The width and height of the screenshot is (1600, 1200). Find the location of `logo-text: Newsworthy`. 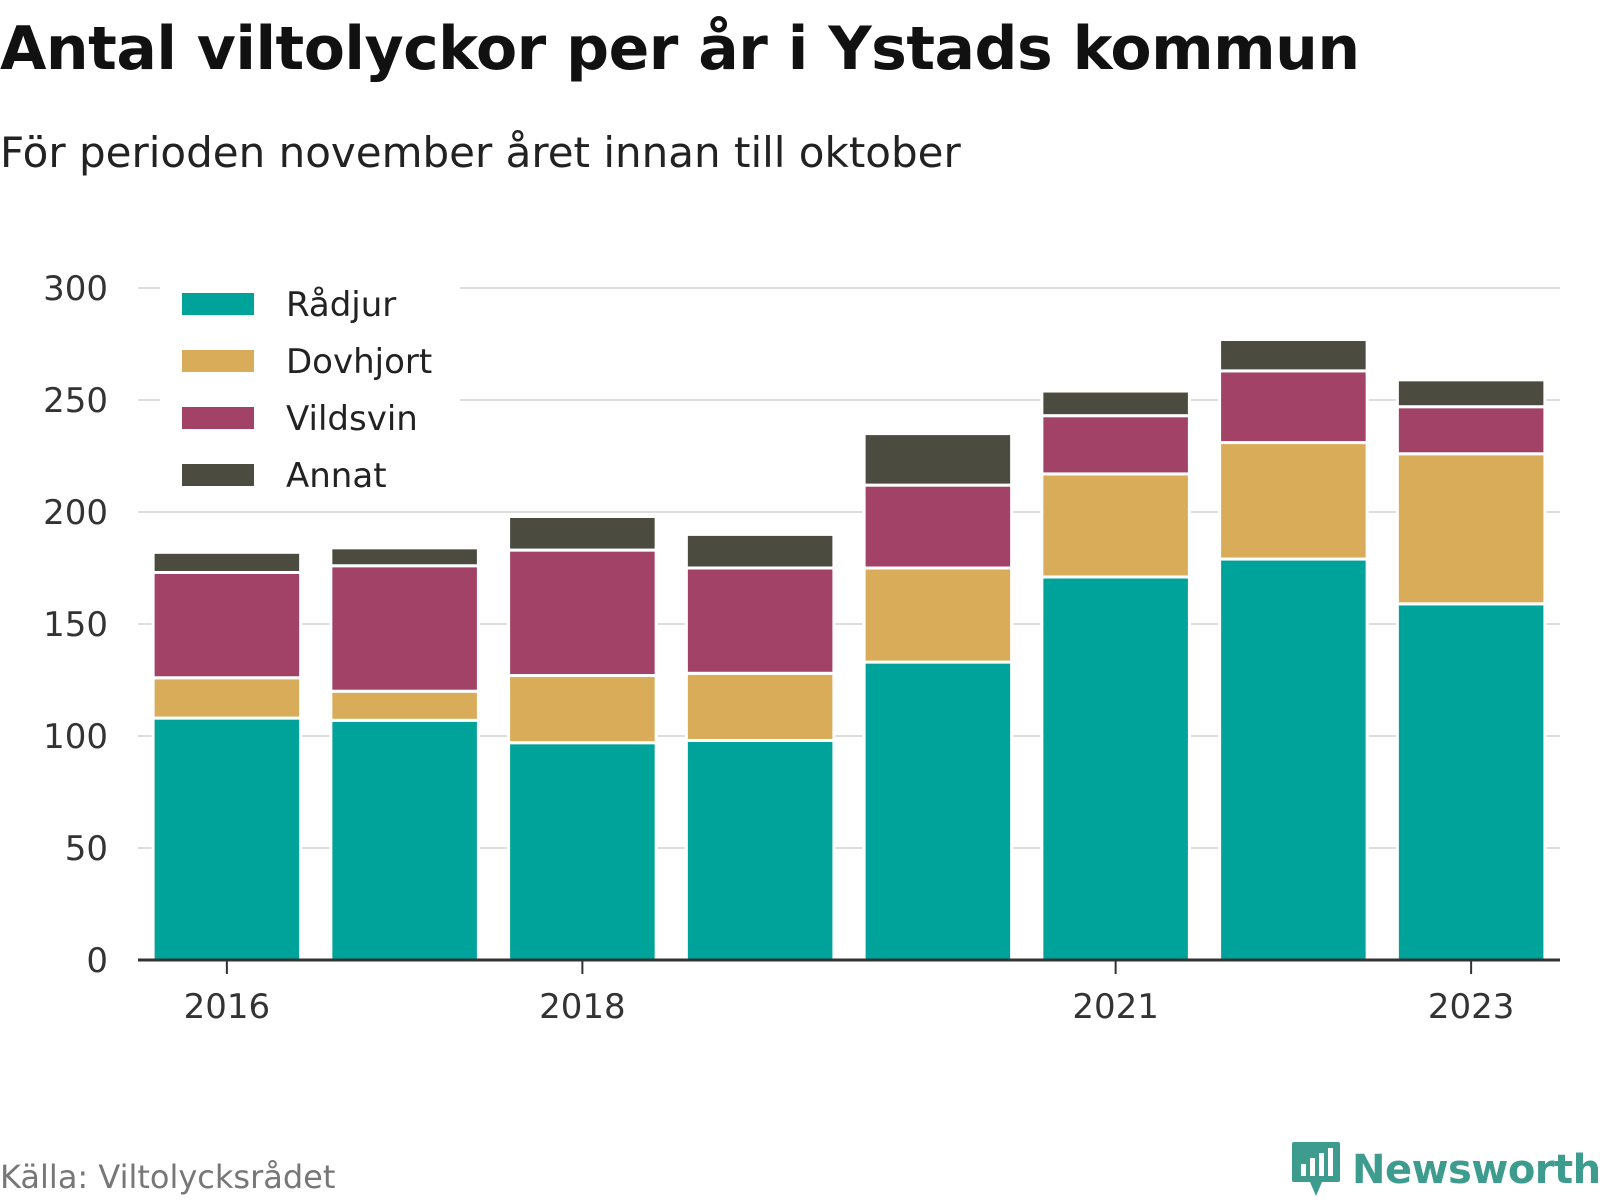

logo-text: Newsworthy is located at coordinates (1476, 1170).